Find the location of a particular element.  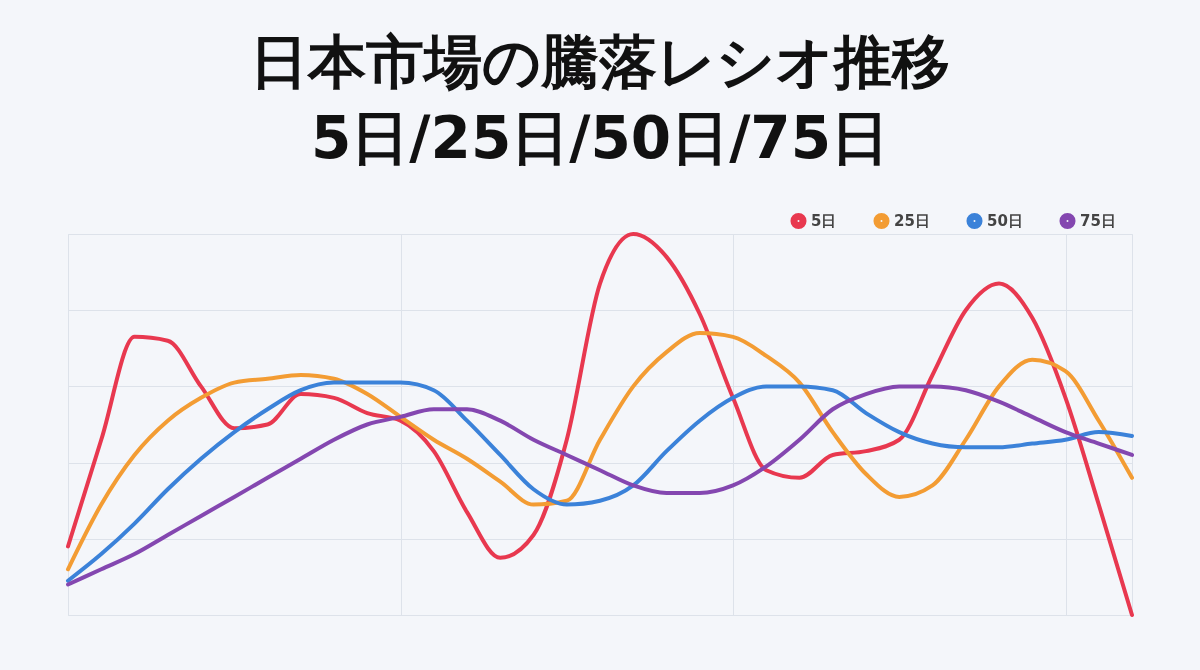

chart-title: 日本市場の騰落レシオ推移 5日/25日/50日/75日 is located at coordinates (600, 100).